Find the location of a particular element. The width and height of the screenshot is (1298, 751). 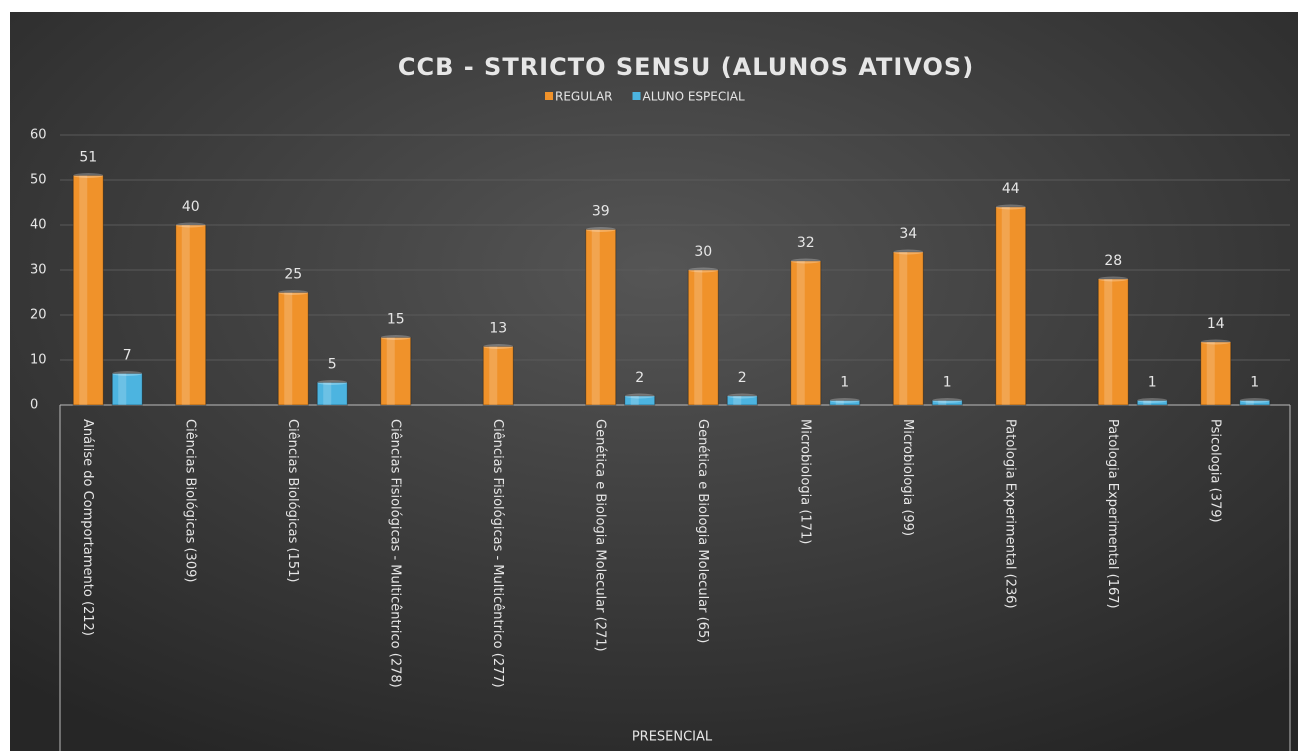

x-tick-label: Patologia Experimental (167) is located at coordinates (1112, 514).